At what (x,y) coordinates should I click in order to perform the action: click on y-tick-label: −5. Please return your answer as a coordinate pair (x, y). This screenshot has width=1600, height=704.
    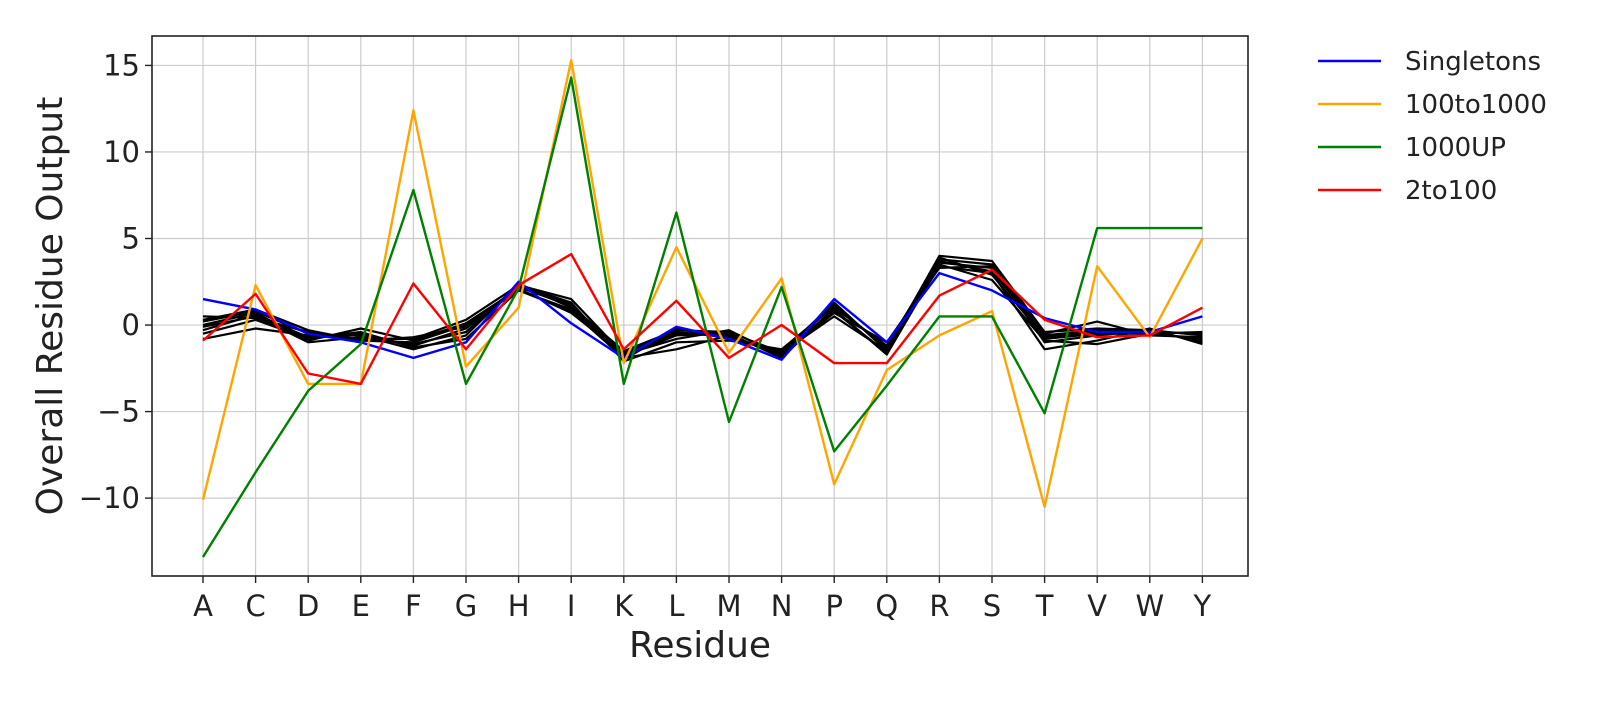
    Looking at the image, I should click on (118, 412).